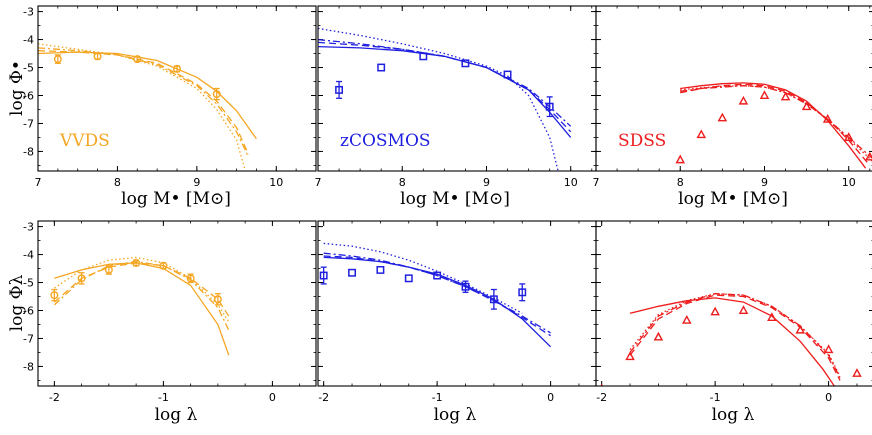 The width and height of the screenshot is (872, 435). I want to click on panel-4: -2 -1 0, so click(457, 312).